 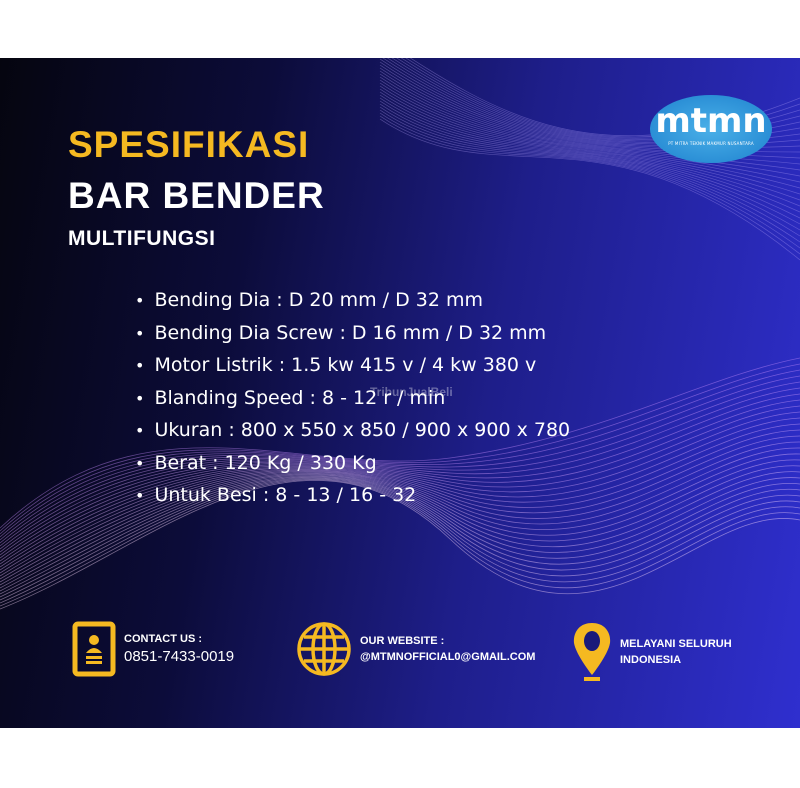 What do you see at coordinates (324, 649) in the screenshot?
I see `globe-icon` at bounding box center [324, 649].